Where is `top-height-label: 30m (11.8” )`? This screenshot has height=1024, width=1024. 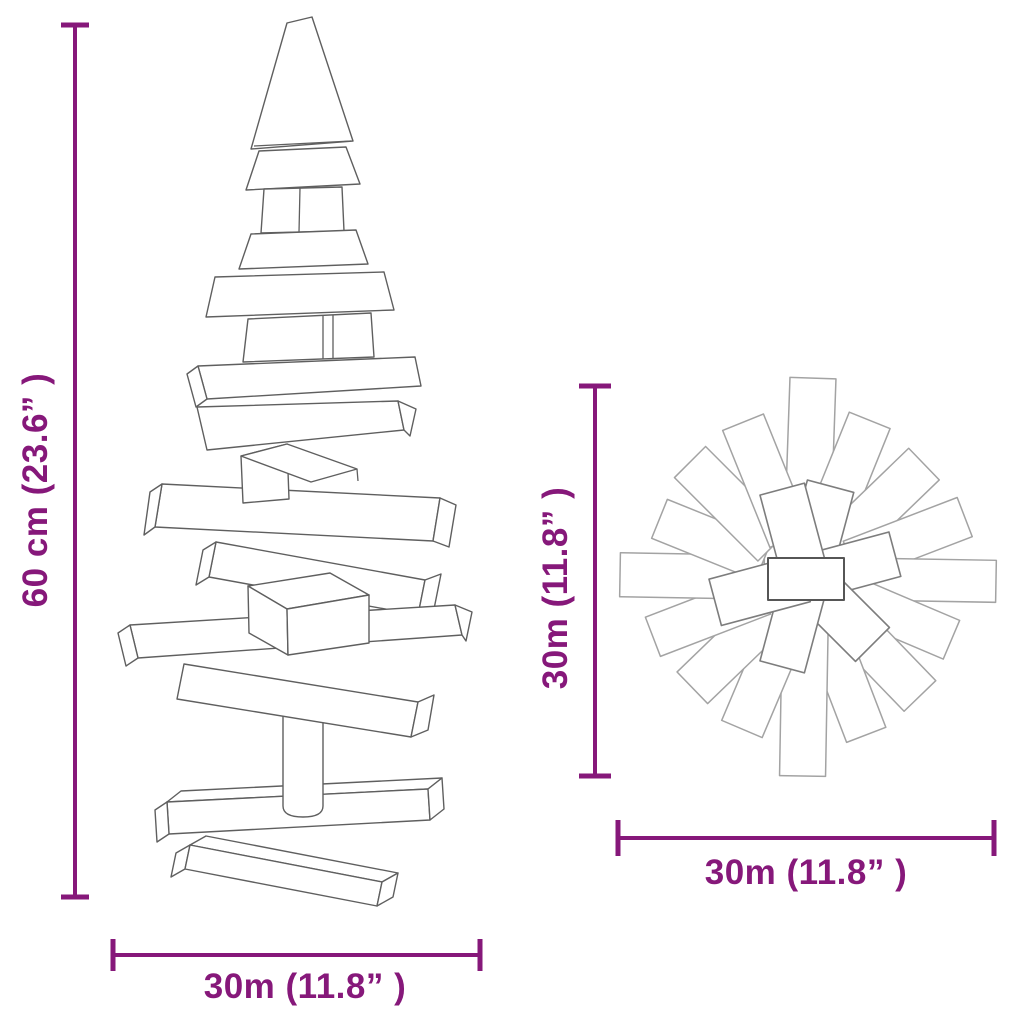
top-height-label: 30m (11.8” ) is located at coordinates (555, 588).